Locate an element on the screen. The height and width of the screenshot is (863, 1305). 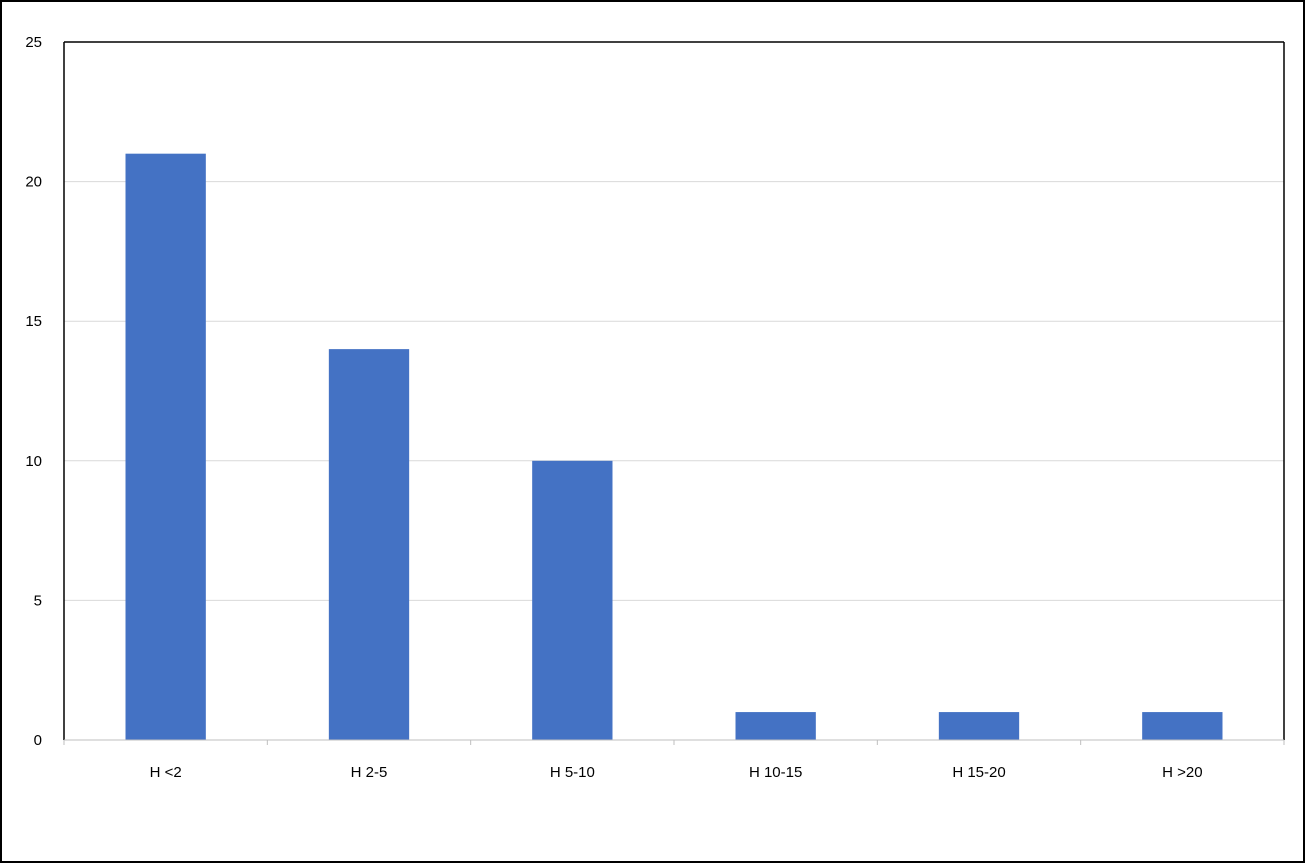
y-tick-label: 0 is located at coordinates (38, 740).